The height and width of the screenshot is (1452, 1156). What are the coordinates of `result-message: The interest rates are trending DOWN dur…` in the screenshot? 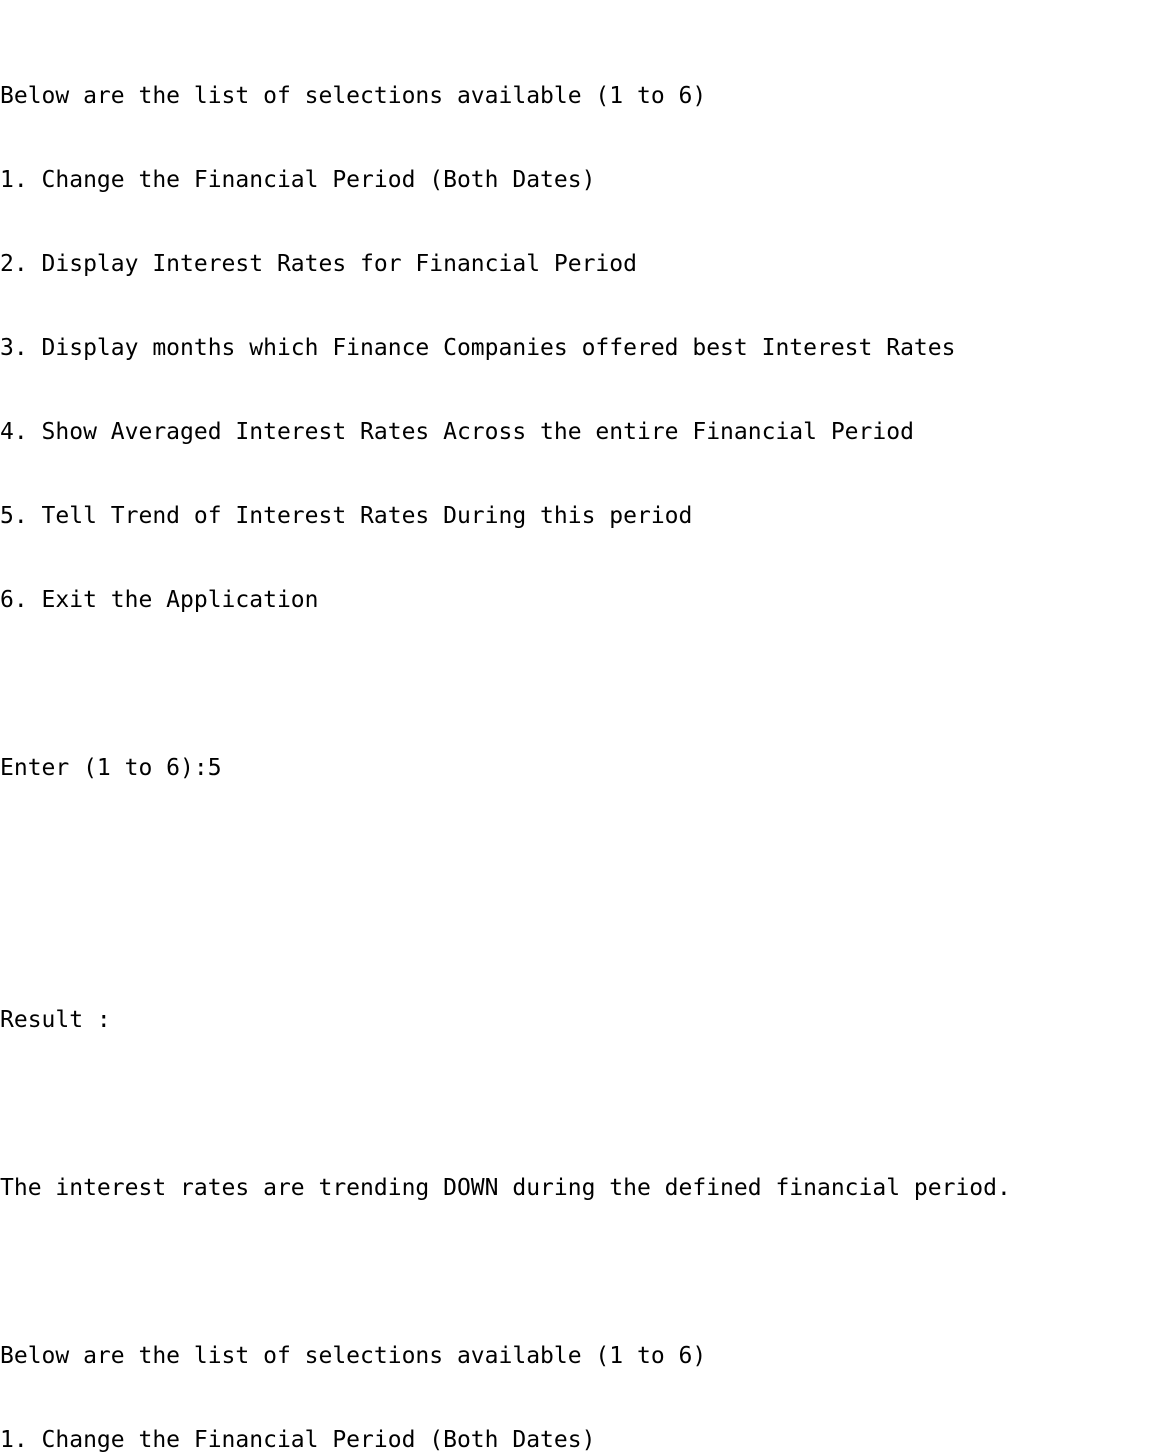 It's located at (505, 1188).